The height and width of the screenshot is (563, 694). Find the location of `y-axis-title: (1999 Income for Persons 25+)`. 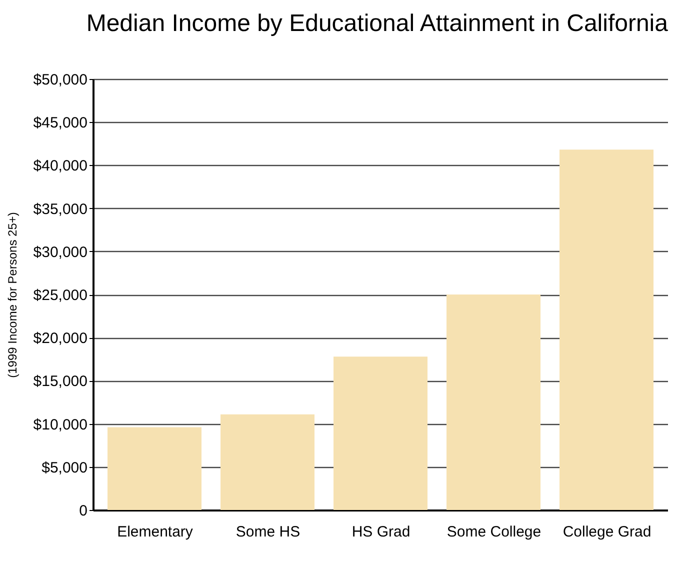

y-axis-title: (1999 Income for Persons 25+) is located at coordinates (12, 295).